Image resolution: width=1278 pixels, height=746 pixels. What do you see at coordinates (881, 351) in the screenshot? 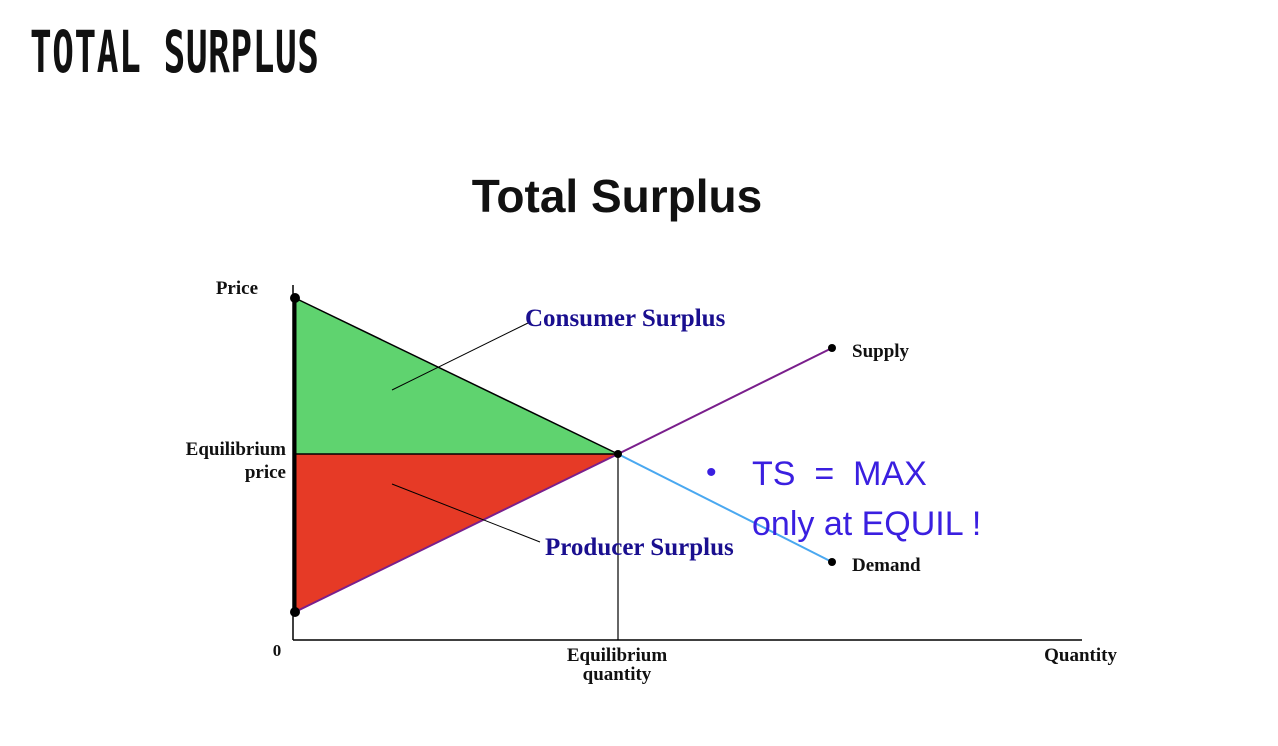
I see `supply-label: Supply` at bounding box center [881, 351].